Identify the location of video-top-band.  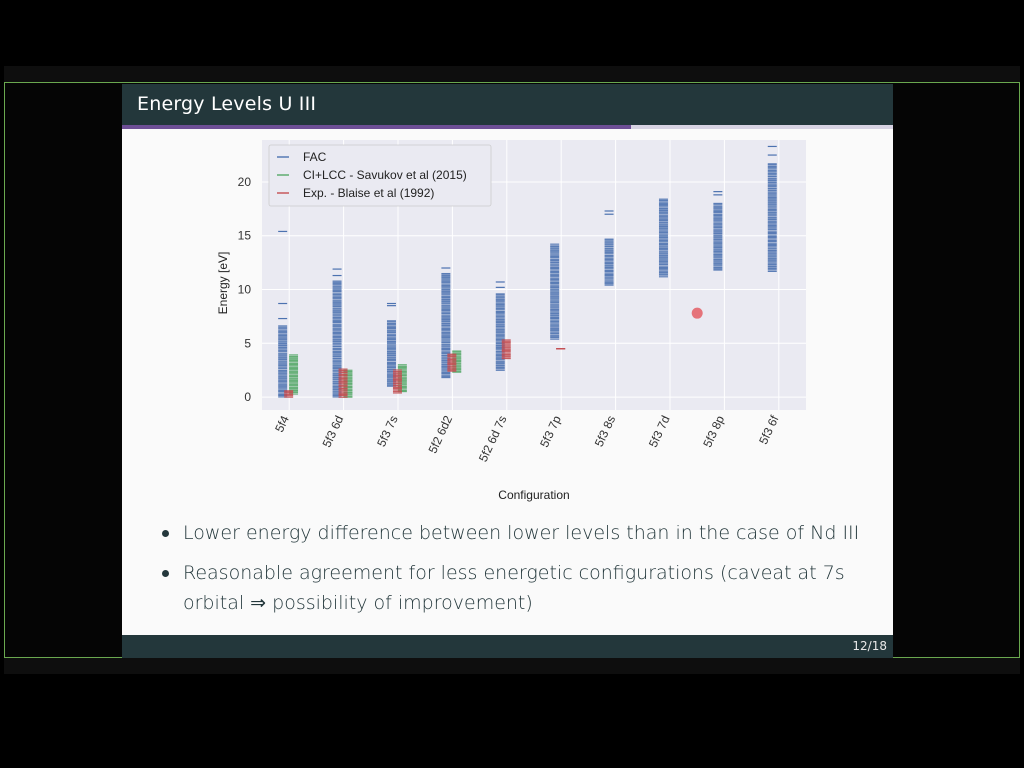
(512, 74).